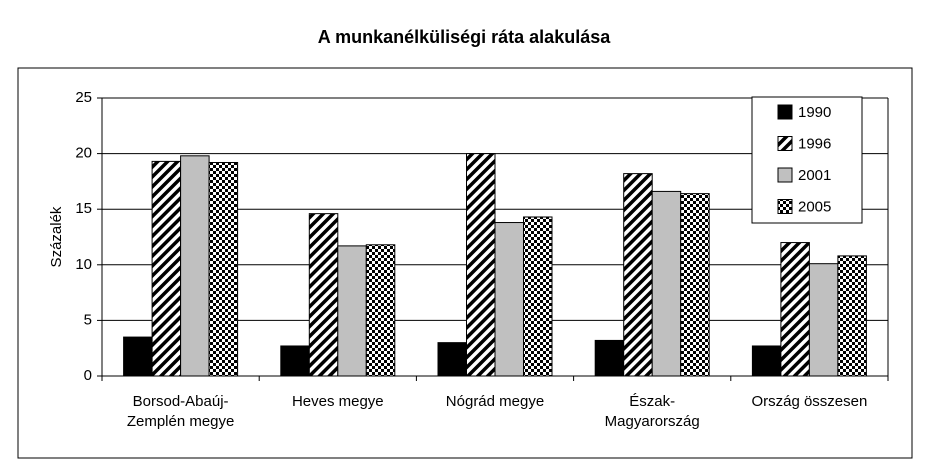  I want to click on chart-title: A munkanélküliségi ráta alakulása, so click(464, 37).